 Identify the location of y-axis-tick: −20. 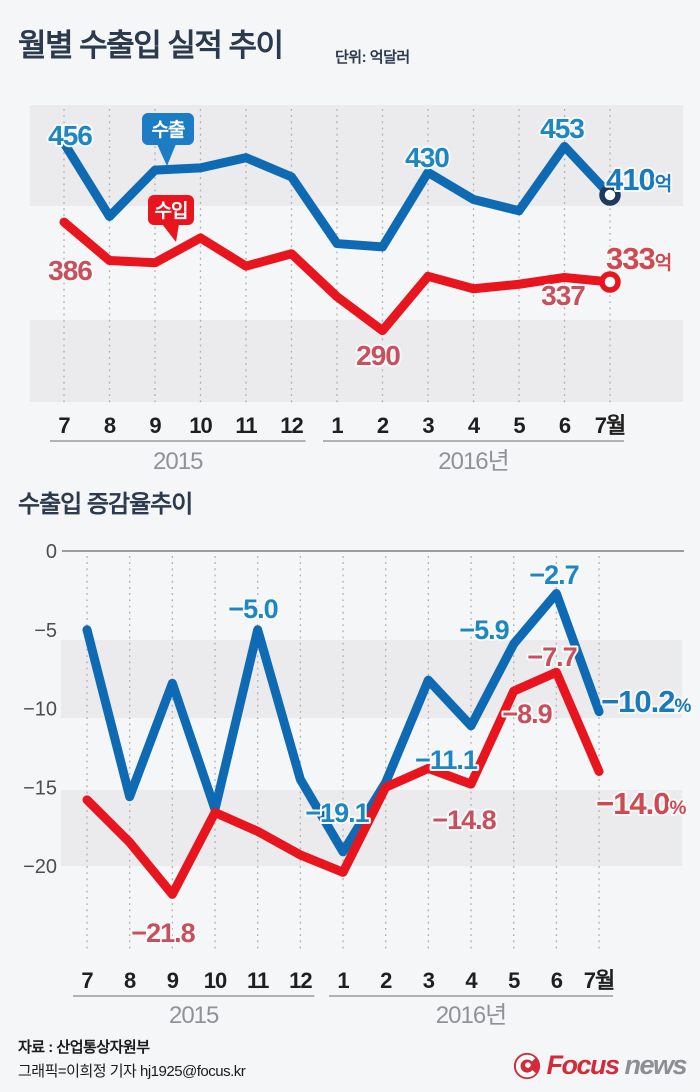
(40, 867).